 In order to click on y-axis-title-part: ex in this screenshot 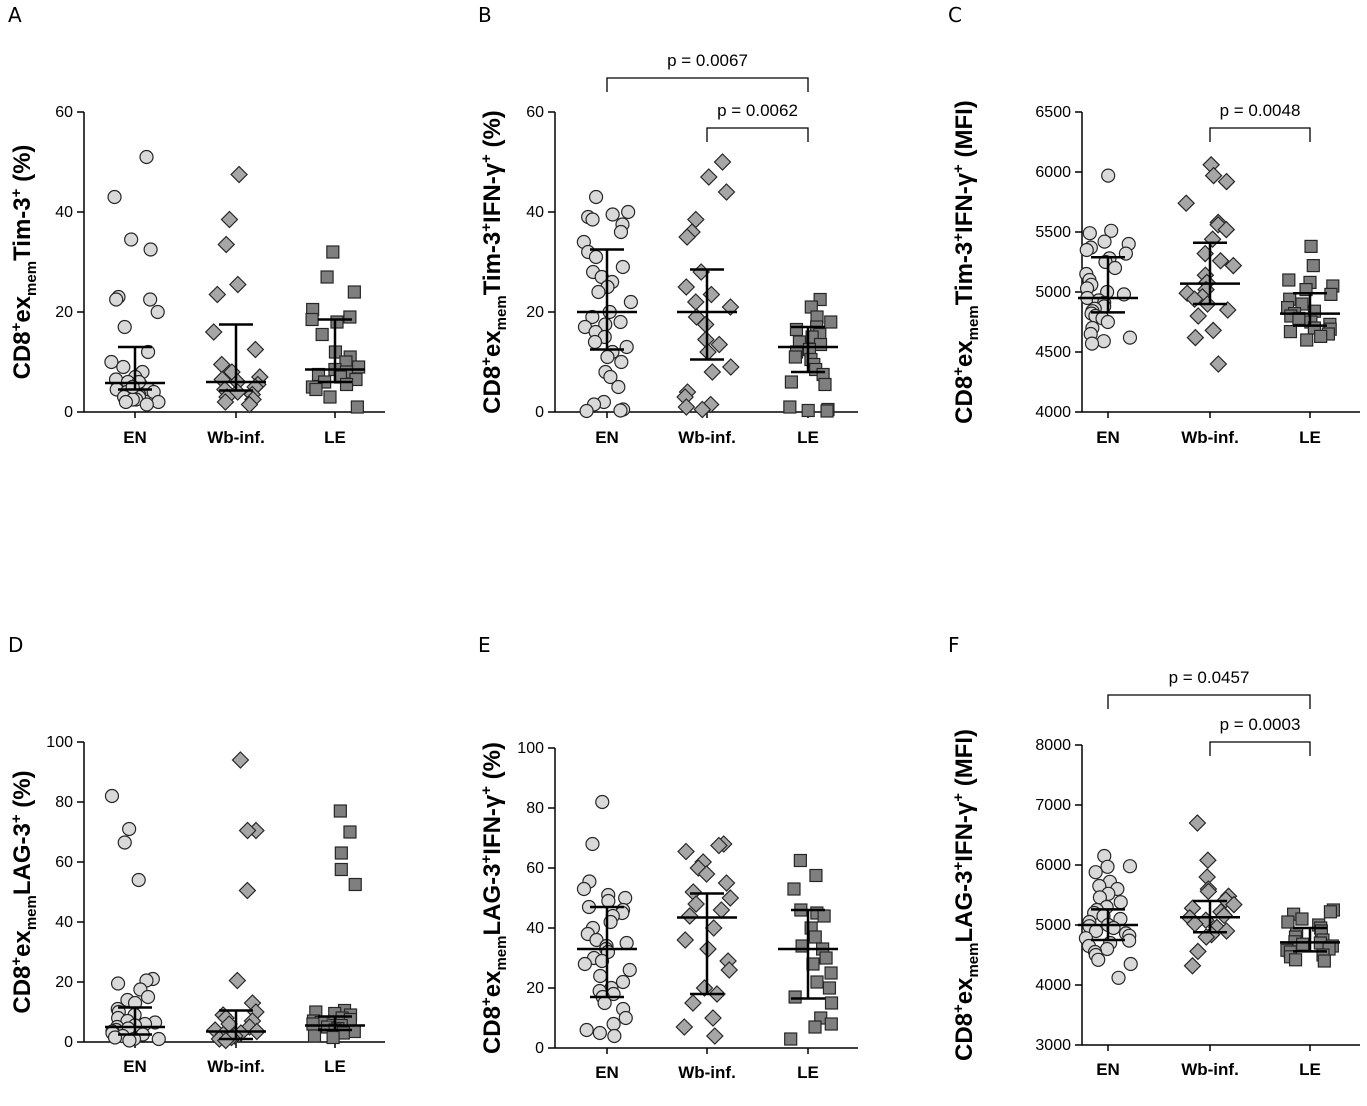, I will do `click(964, 990)`.